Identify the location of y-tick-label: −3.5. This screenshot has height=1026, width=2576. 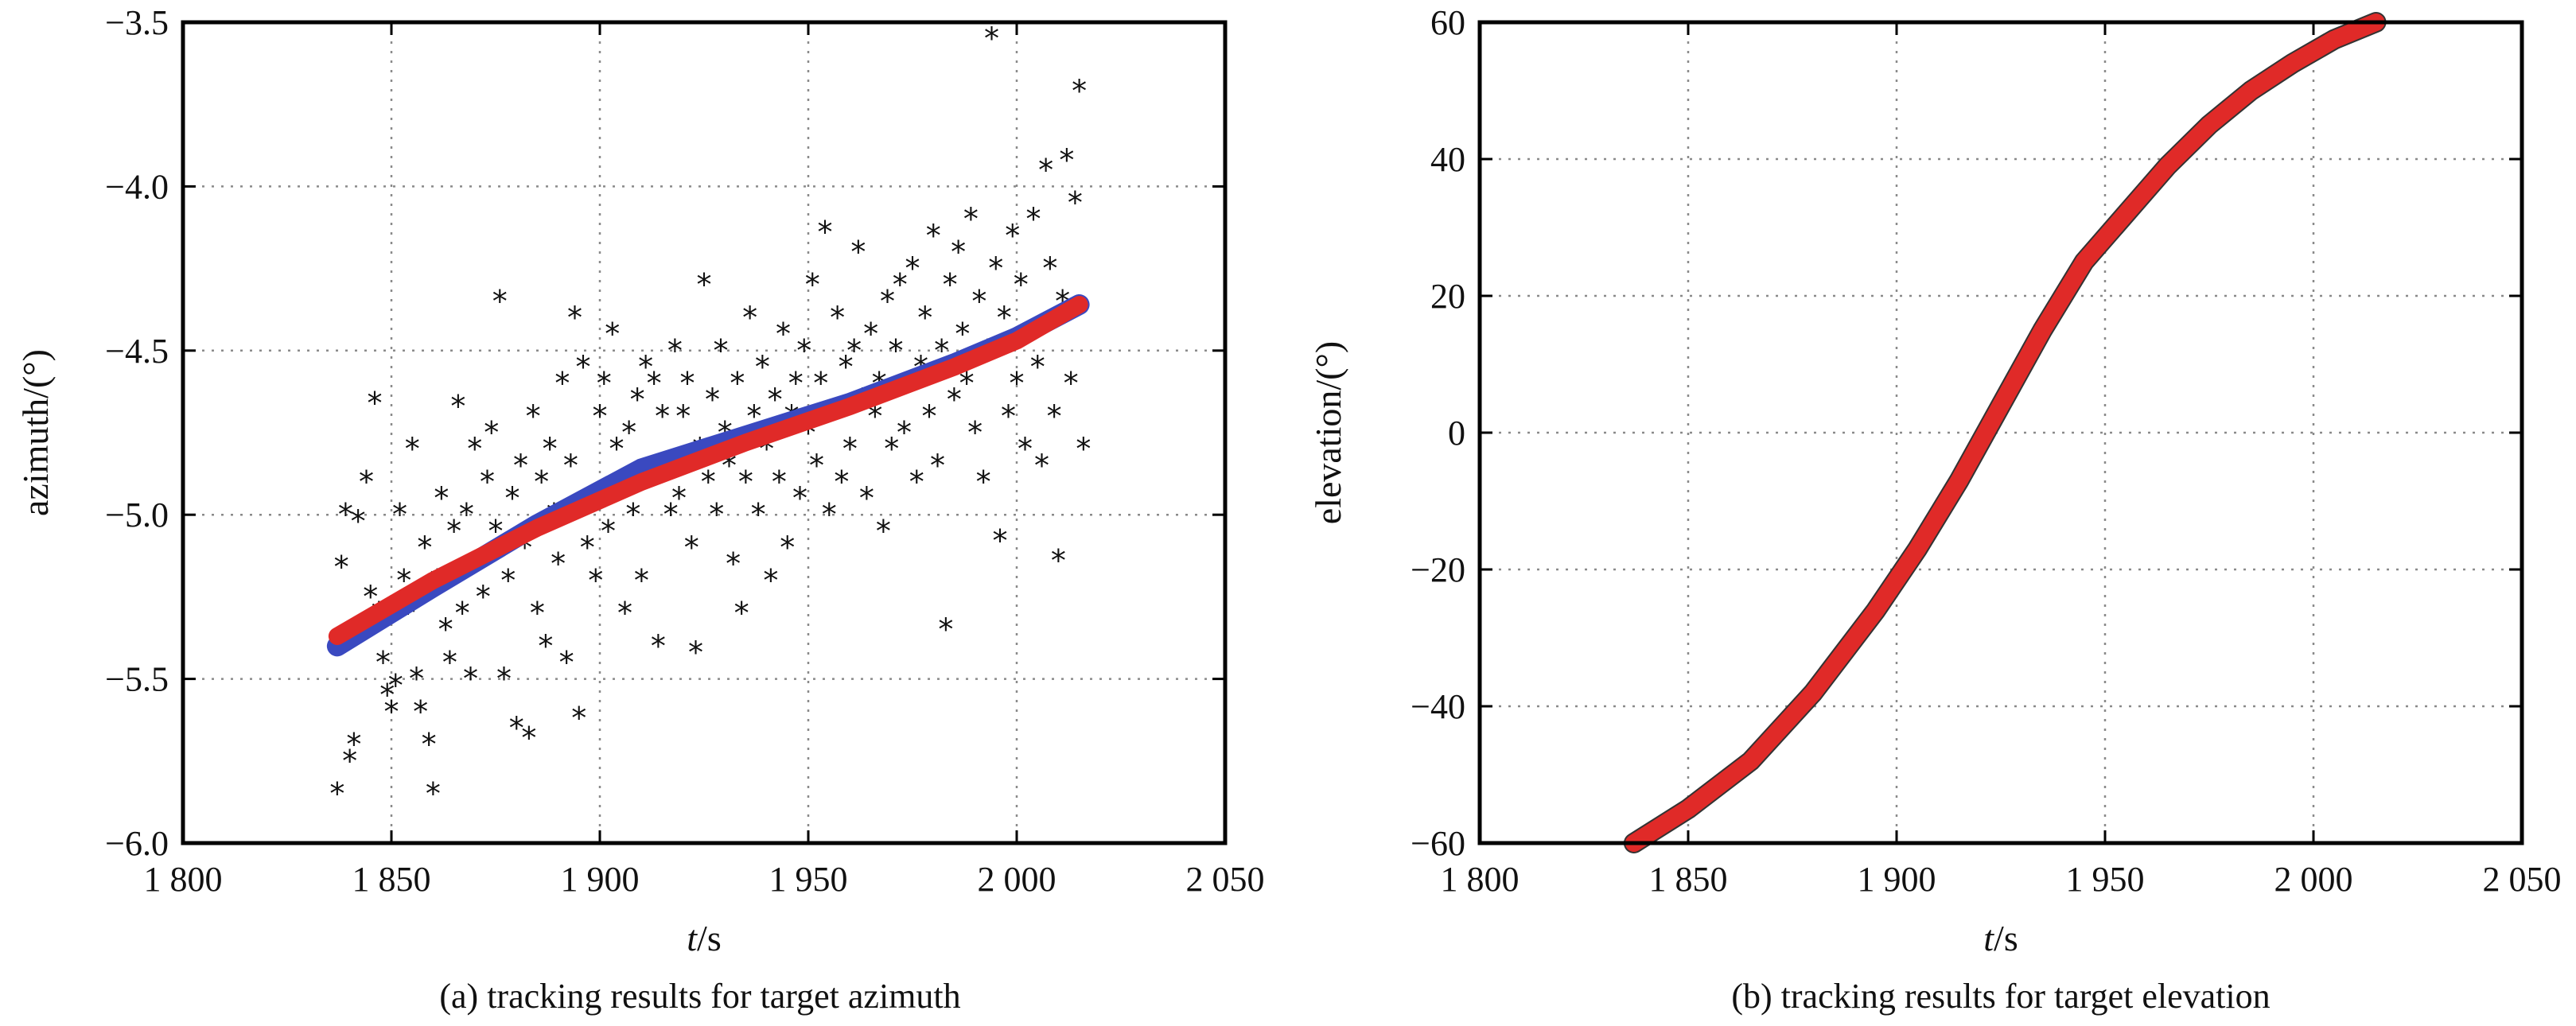
(137, 22).